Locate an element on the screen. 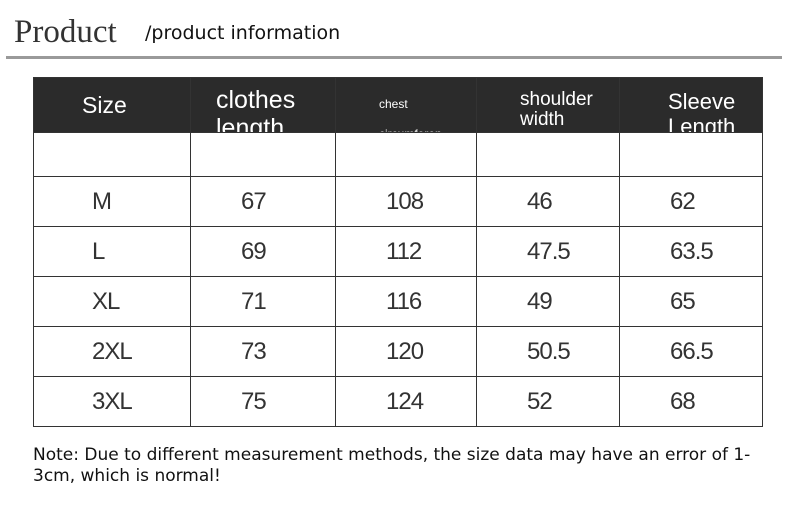 Image resolution: width=800 pixels, height=528 pixels. table-row: XL 71 116 49 65 is located at coordinates (398, 301).